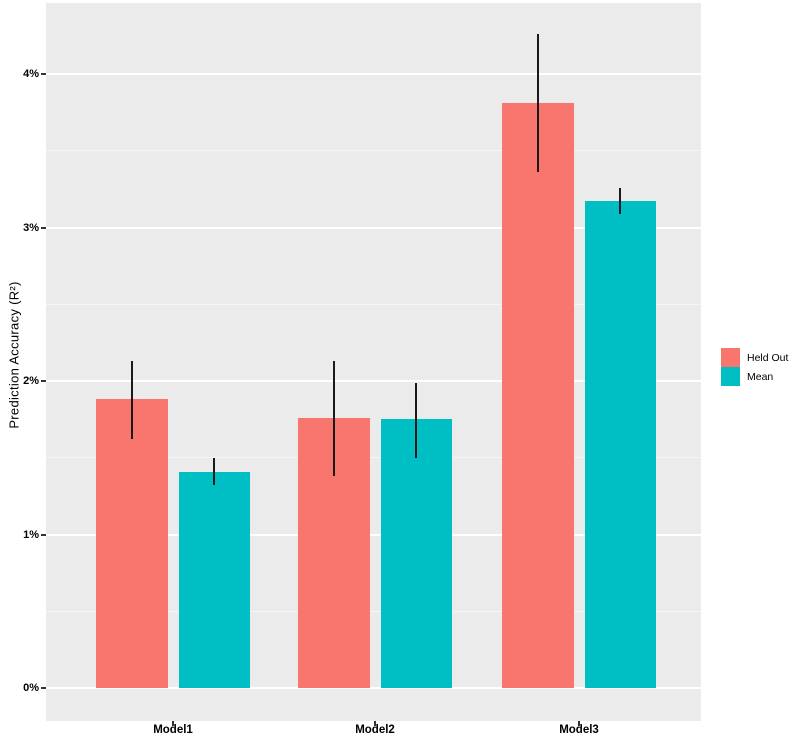 Image resolution: width=790 pixels, height=740 pixels. I want to click on legend: Held Out Mean, so click(754, 367).